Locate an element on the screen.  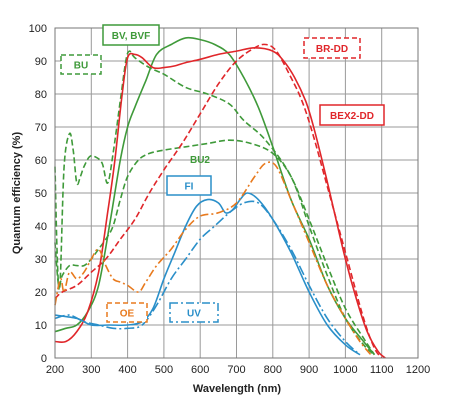
label-fi: FI is located at coordinates (189, 187).